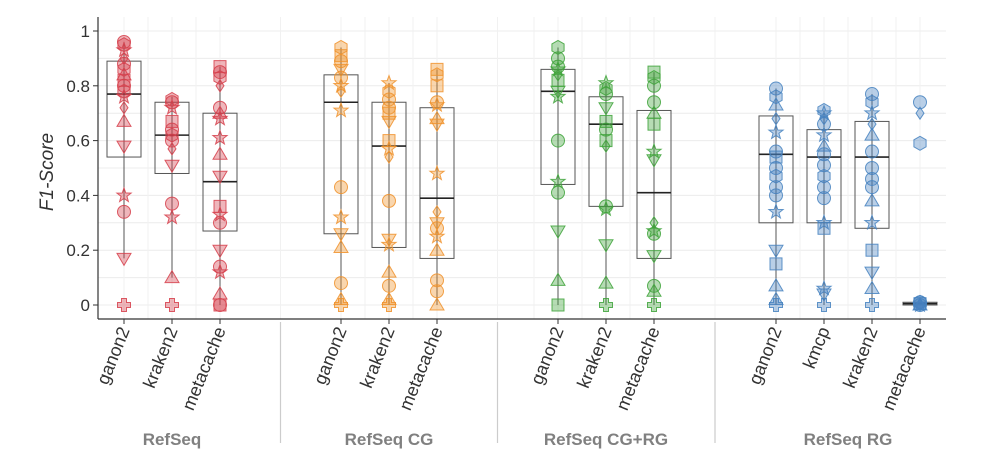 This screenshot has width=1000, height=461. Describe the element at coordinates (904, 368) in the screenshot. I see `tool-label: metacache` at that location.